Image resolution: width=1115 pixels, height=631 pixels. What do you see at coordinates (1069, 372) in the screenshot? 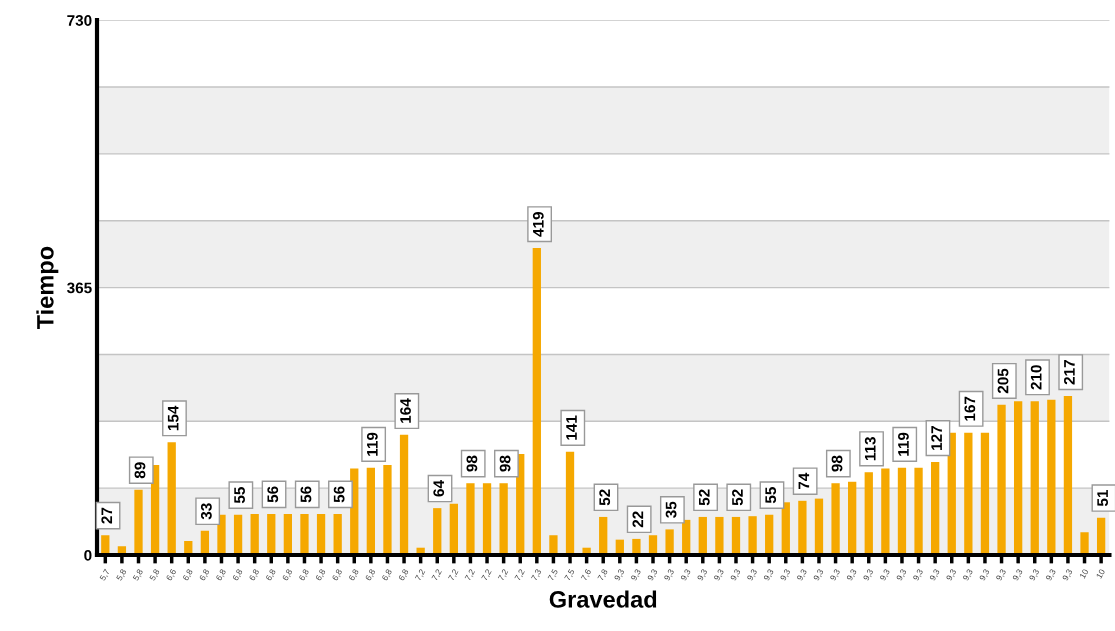
I see `data-label: 217` at bounding box center [1069, 372].